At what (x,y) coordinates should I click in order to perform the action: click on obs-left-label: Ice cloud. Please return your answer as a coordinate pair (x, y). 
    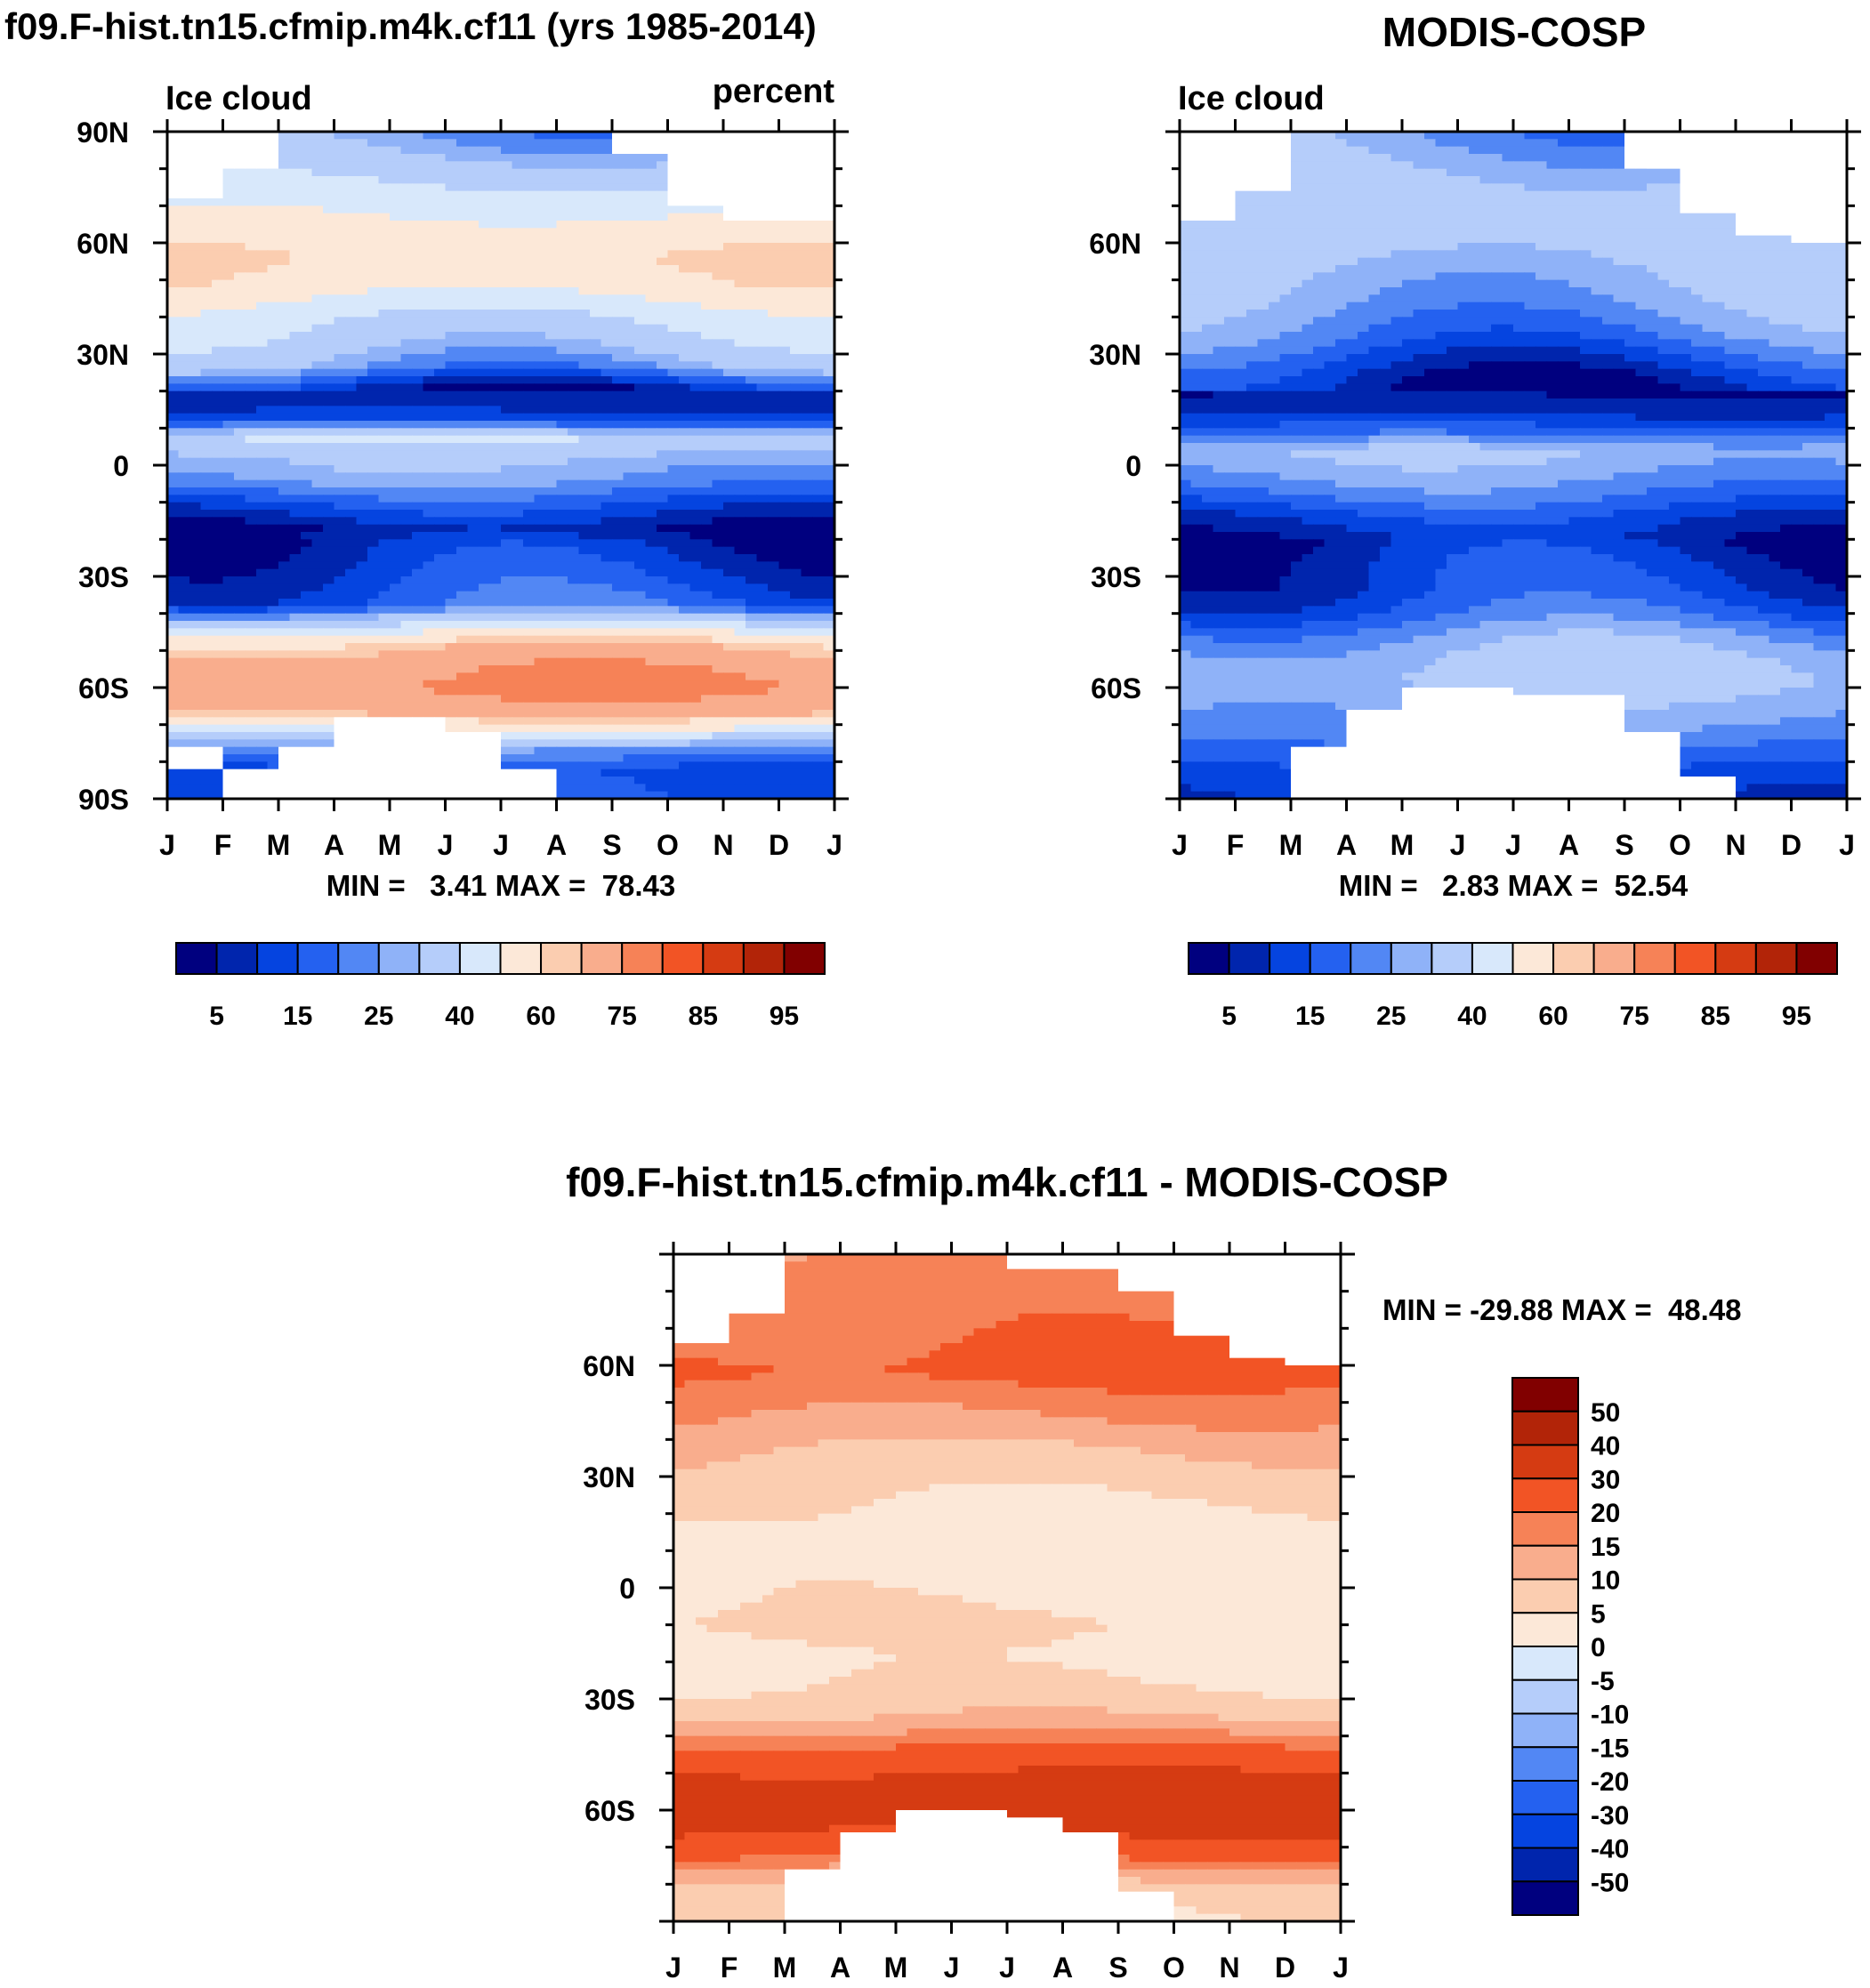
    Looking at the image, I should click on (1251, 98).